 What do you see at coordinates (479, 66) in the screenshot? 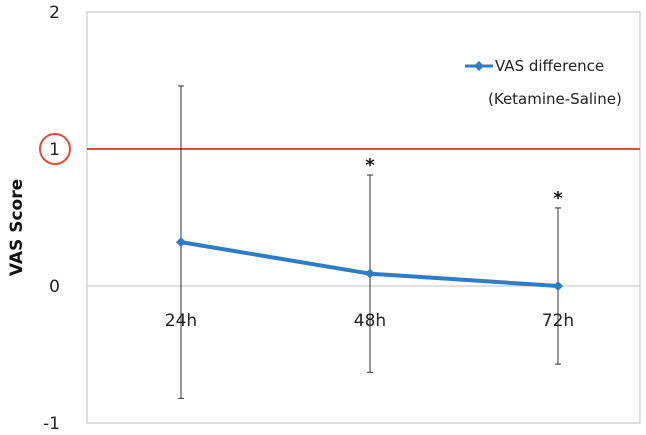
I see `legend-marker-swatch` at bounding box center [479, 66].